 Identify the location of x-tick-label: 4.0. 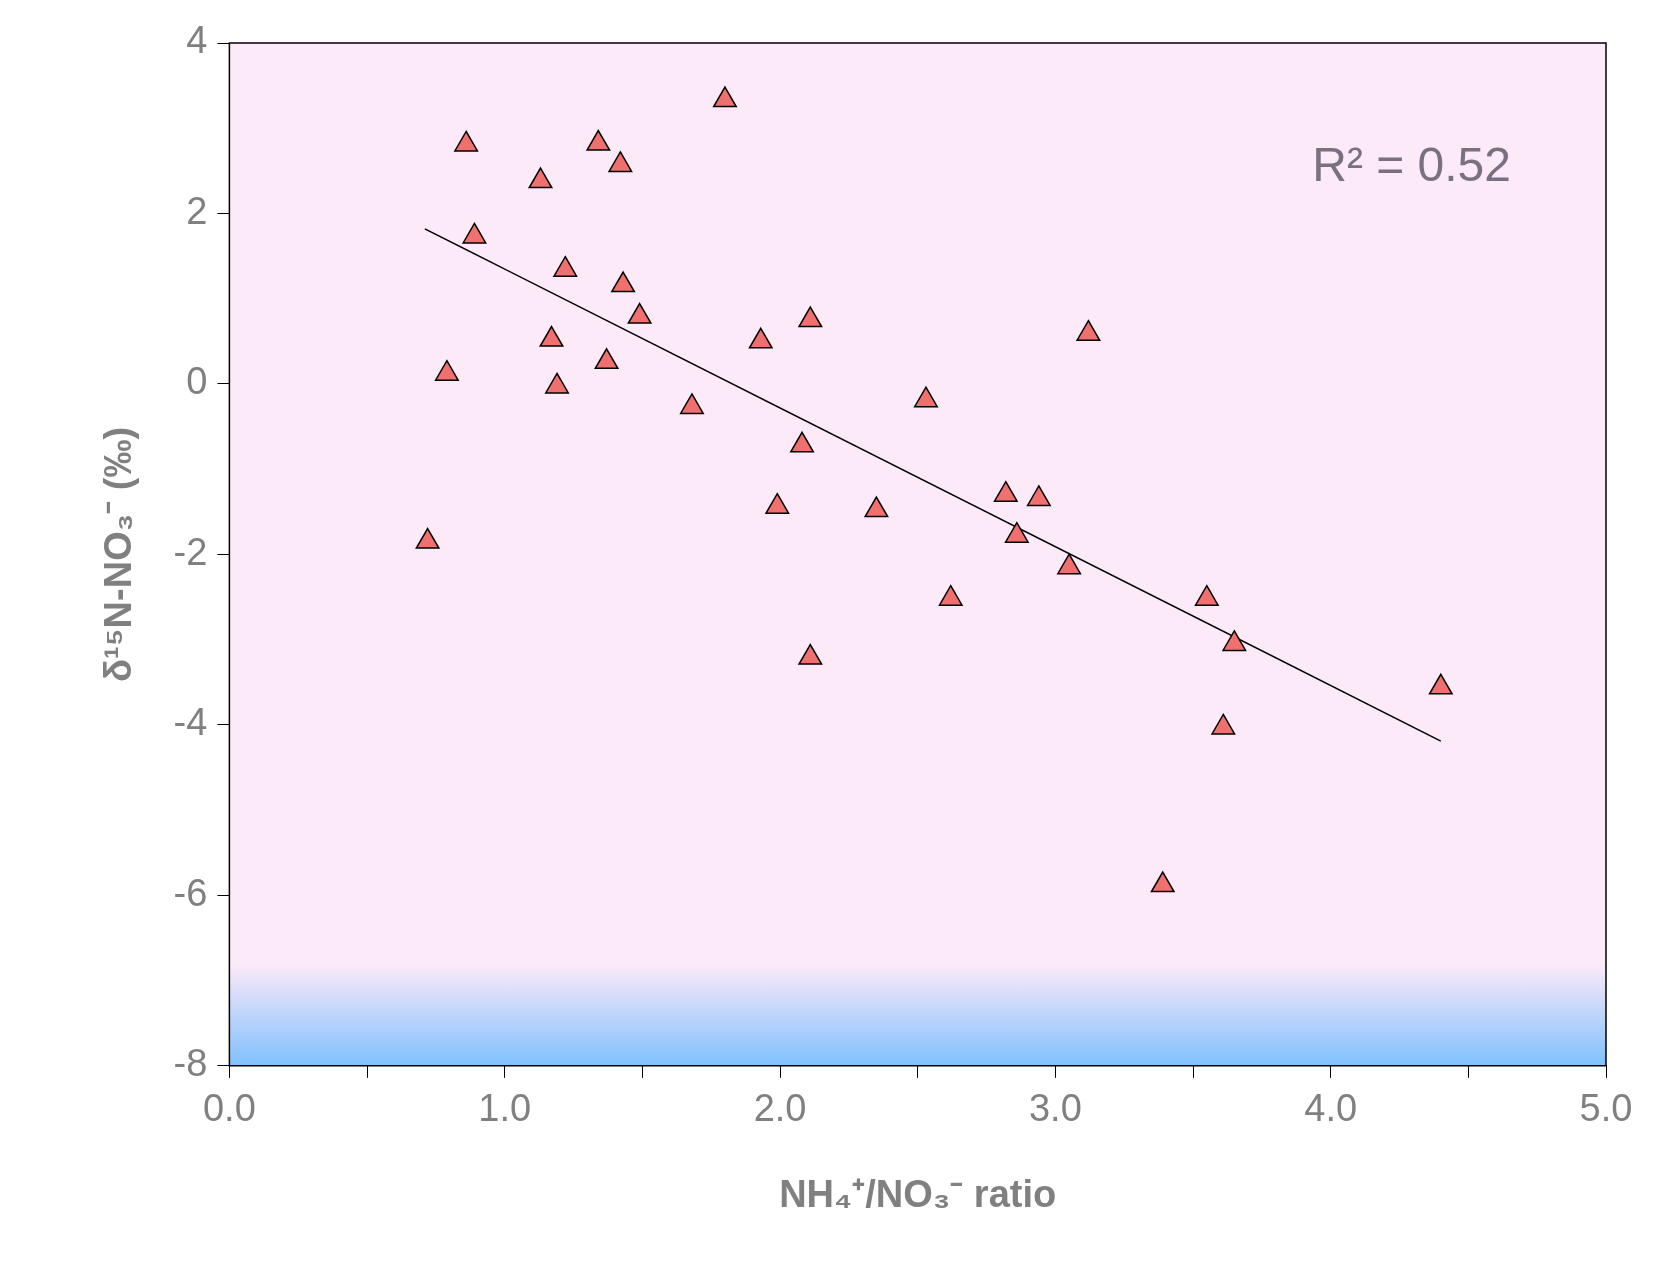
(1331, 1108).